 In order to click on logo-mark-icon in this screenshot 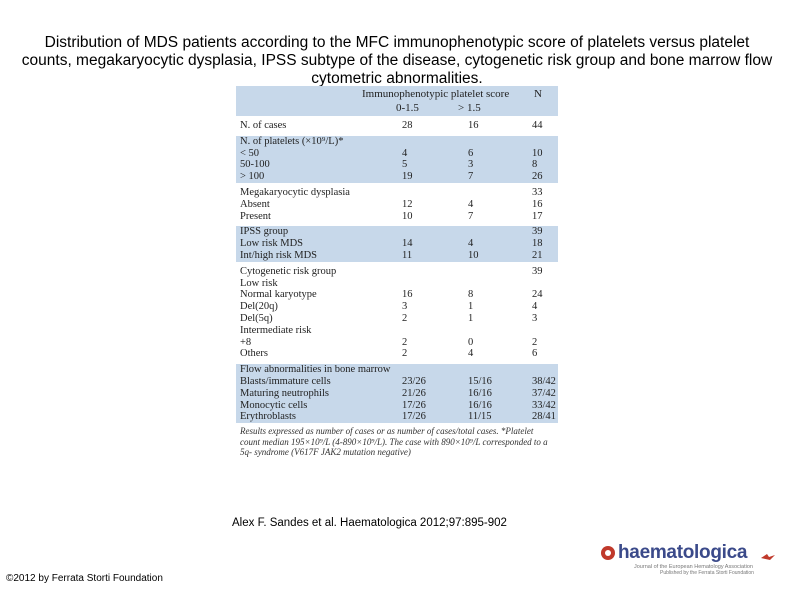, I will do `click(608, 553)`.